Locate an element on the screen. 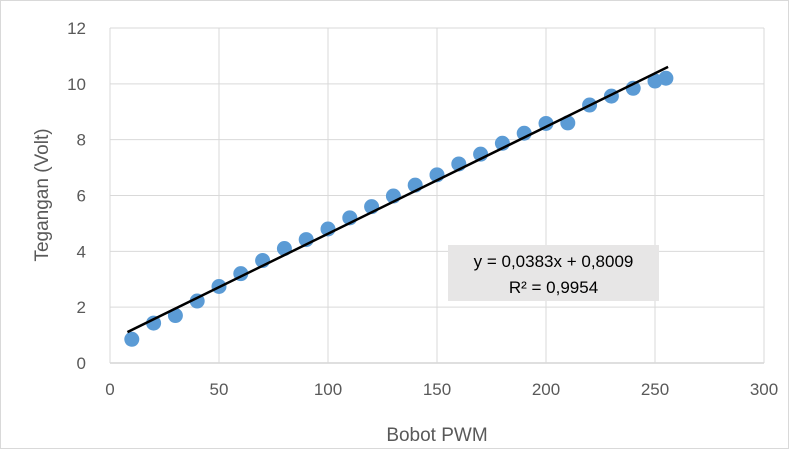 Image resolution: width=790 pixels, height=451 pixels. y-tick-label: 0 is located at coordinates (81, 363).